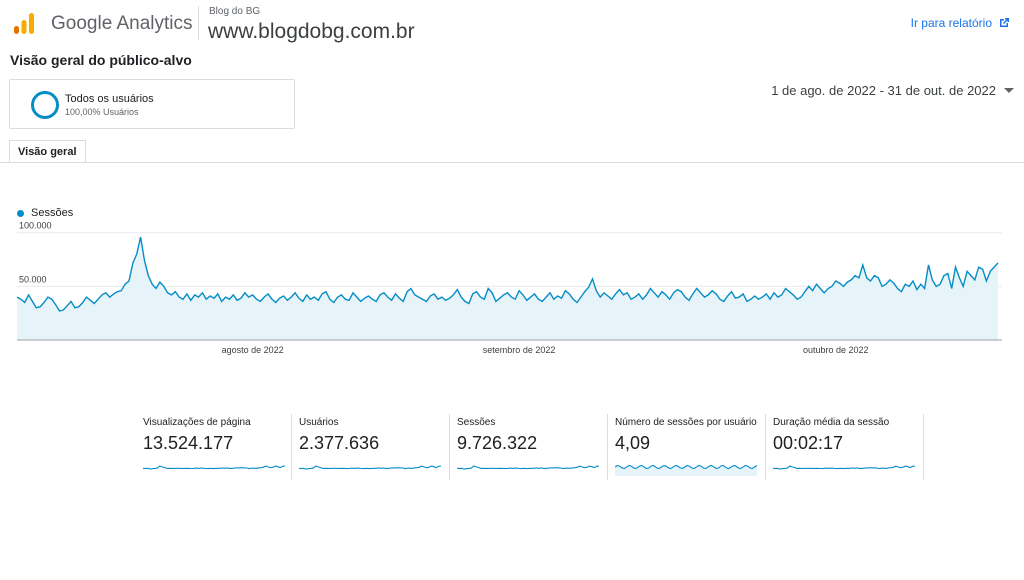 The width and height of the screenshot is (1024, 580). Describe the element at coordinates (311, 31) in the screenshot. I see `property-name: www.blogdobg.com.br` at that location.